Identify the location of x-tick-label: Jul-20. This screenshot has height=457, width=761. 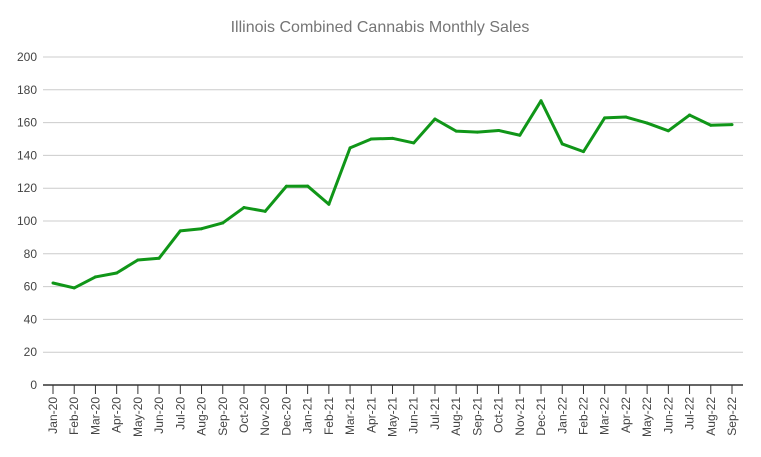
(180, 413).